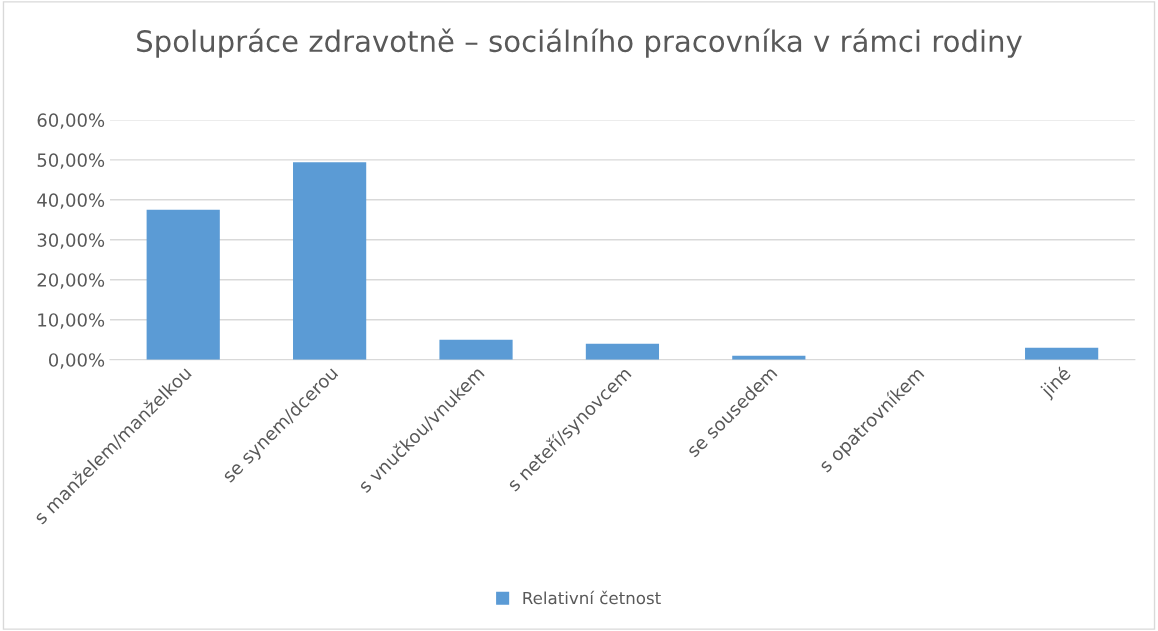 The height and width of the screenshot is (631, 1158). Describe the element at coordinates (579, 43) in the screenshot. I see `chart-title: Spolupráce zdravotně – sociálního pracovníka v rámci rodiny` at that location.